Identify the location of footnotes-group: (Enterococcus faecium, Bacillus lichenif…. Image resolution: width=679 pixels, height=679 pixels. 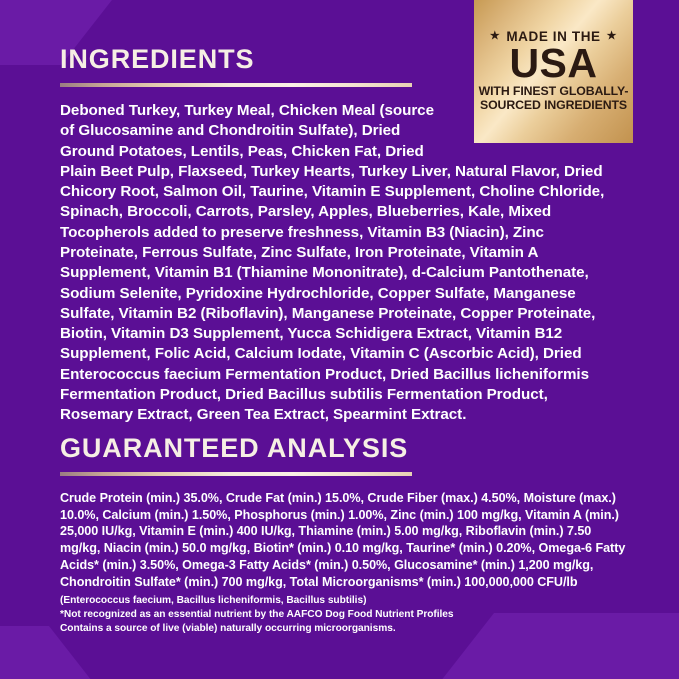
(343, 615).